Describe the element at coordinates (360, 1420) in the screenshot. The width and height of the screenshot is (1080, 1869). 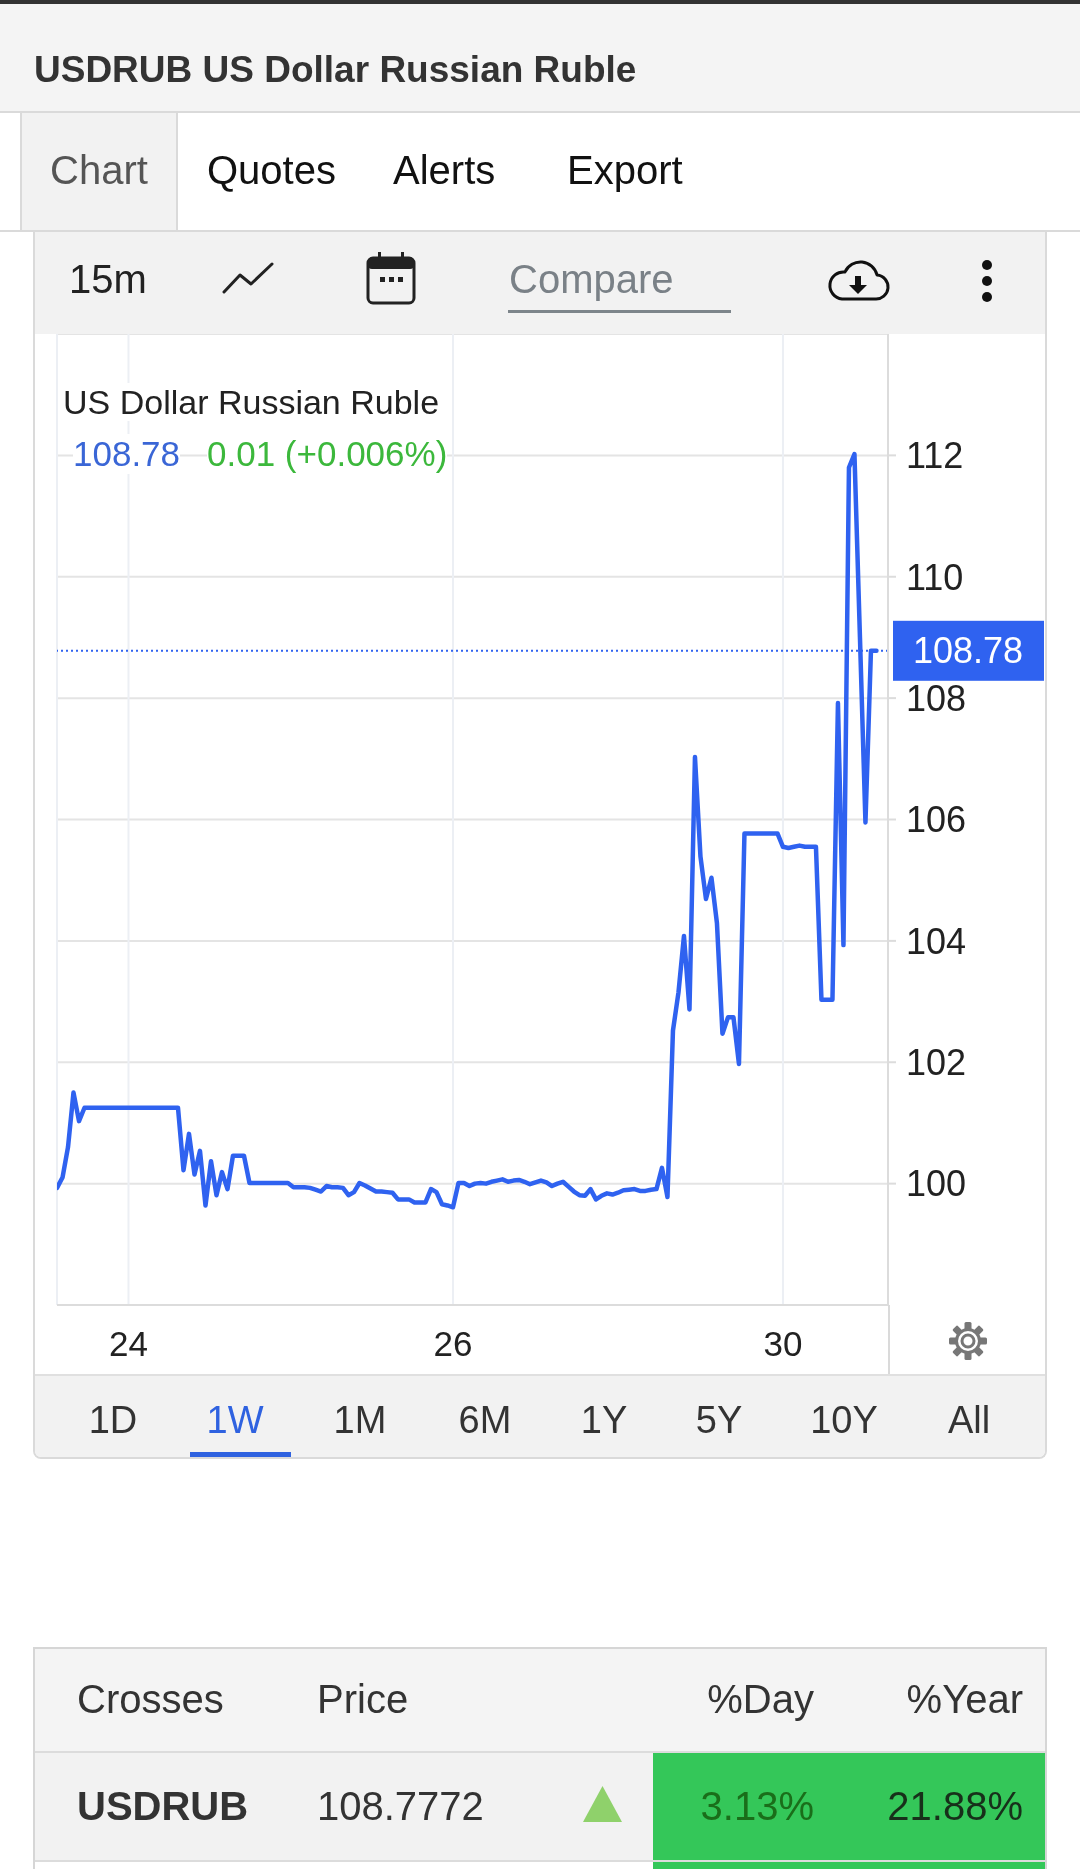
I see `text: 1M` at that location.